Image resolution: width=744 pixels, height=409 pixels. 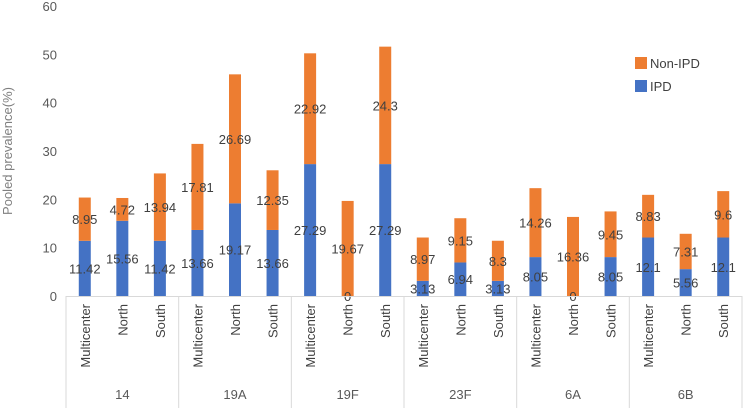 What do you see at coordinates (50, 151) in the screenshot?
I see `y-tick-label: 30` at bounding box center [50, 151].